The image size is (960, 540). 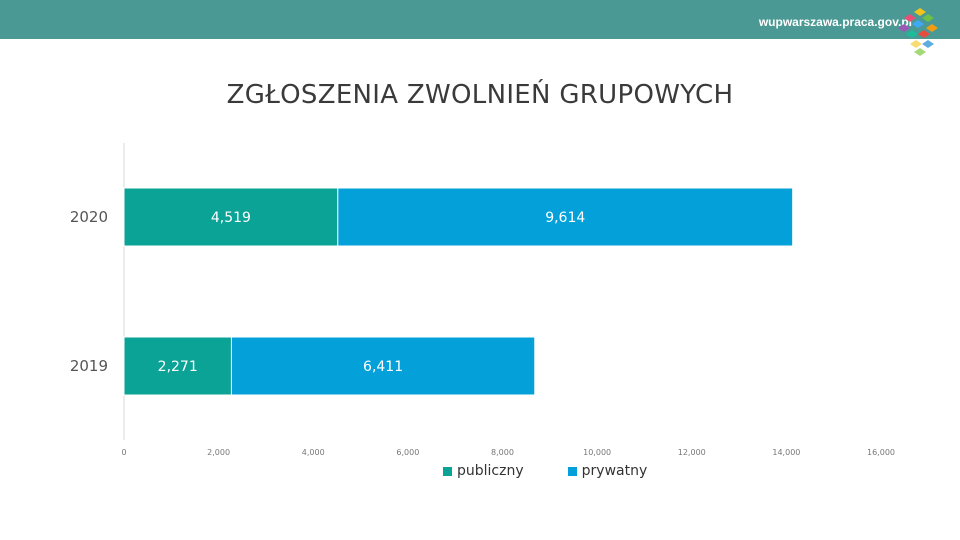 I want to click on legend-item-prywatny: prywatny, so click(x=607, y=471).